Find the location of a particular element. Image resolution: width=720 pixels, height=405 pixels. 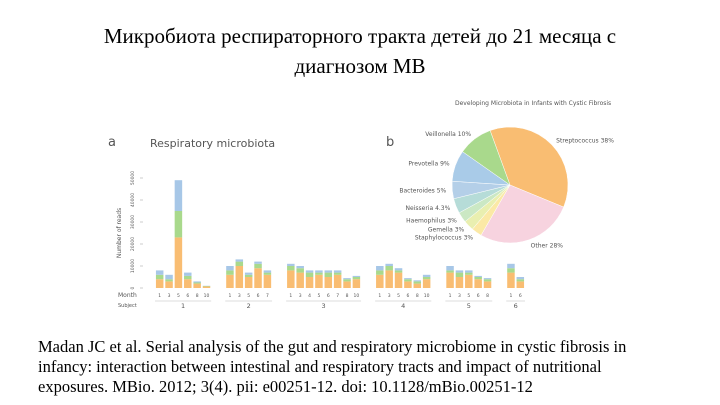

pie-label: Streptococcus 38% is located at coordinates (585, 140).